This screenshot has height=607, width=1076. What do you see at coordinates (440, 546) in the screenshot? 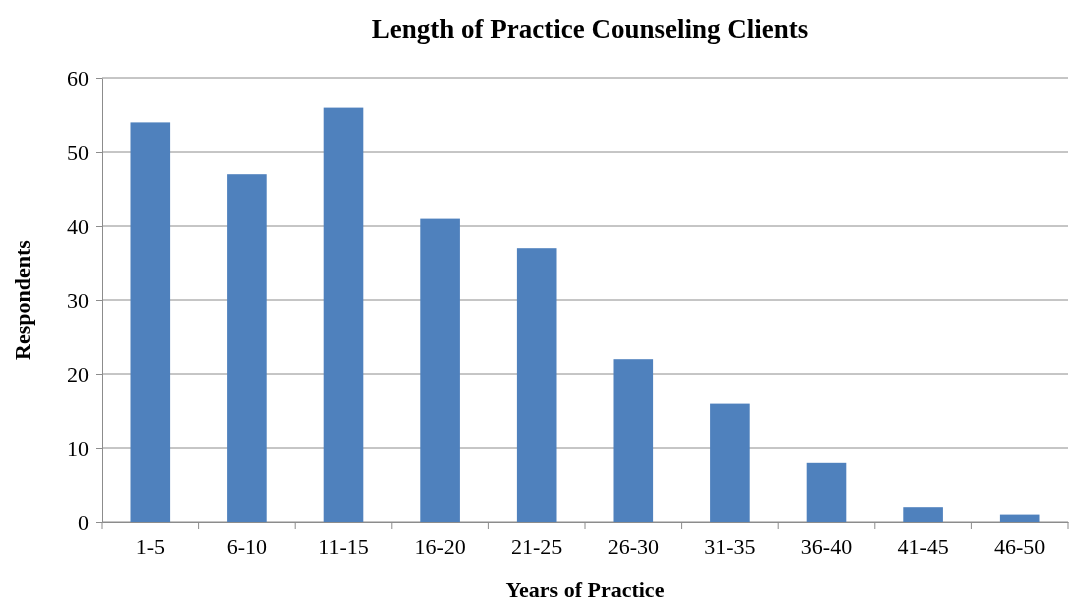
I see `x-tick-label: 16-20` at bounding box center [440, 546].